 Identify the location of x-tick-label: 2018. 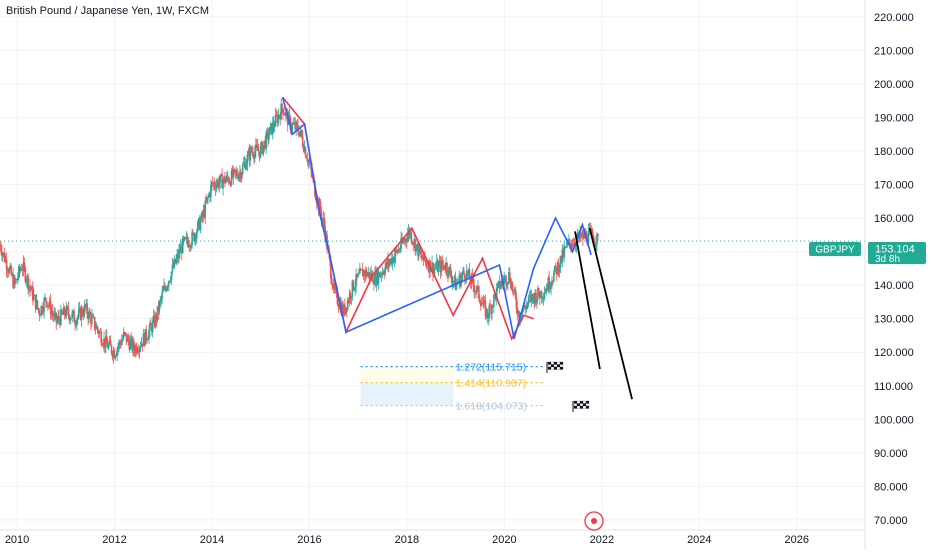
(407, 540).